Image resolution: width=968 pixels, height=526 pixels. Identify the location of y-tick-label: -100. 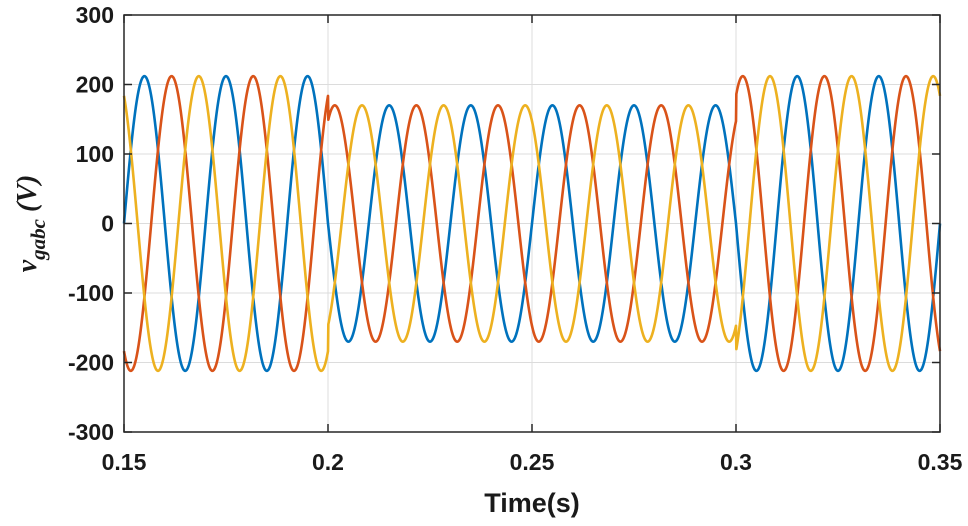
(91, 293).